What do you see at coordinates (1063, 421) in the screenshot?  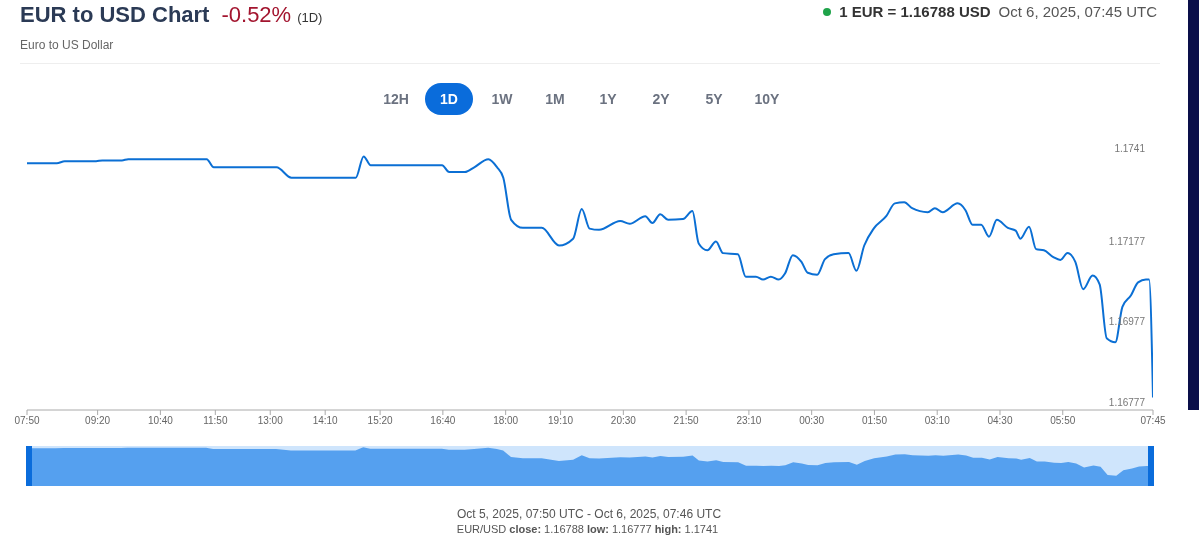 I see `x-tick-label: 05:50` at bounding box center [1063, 421].